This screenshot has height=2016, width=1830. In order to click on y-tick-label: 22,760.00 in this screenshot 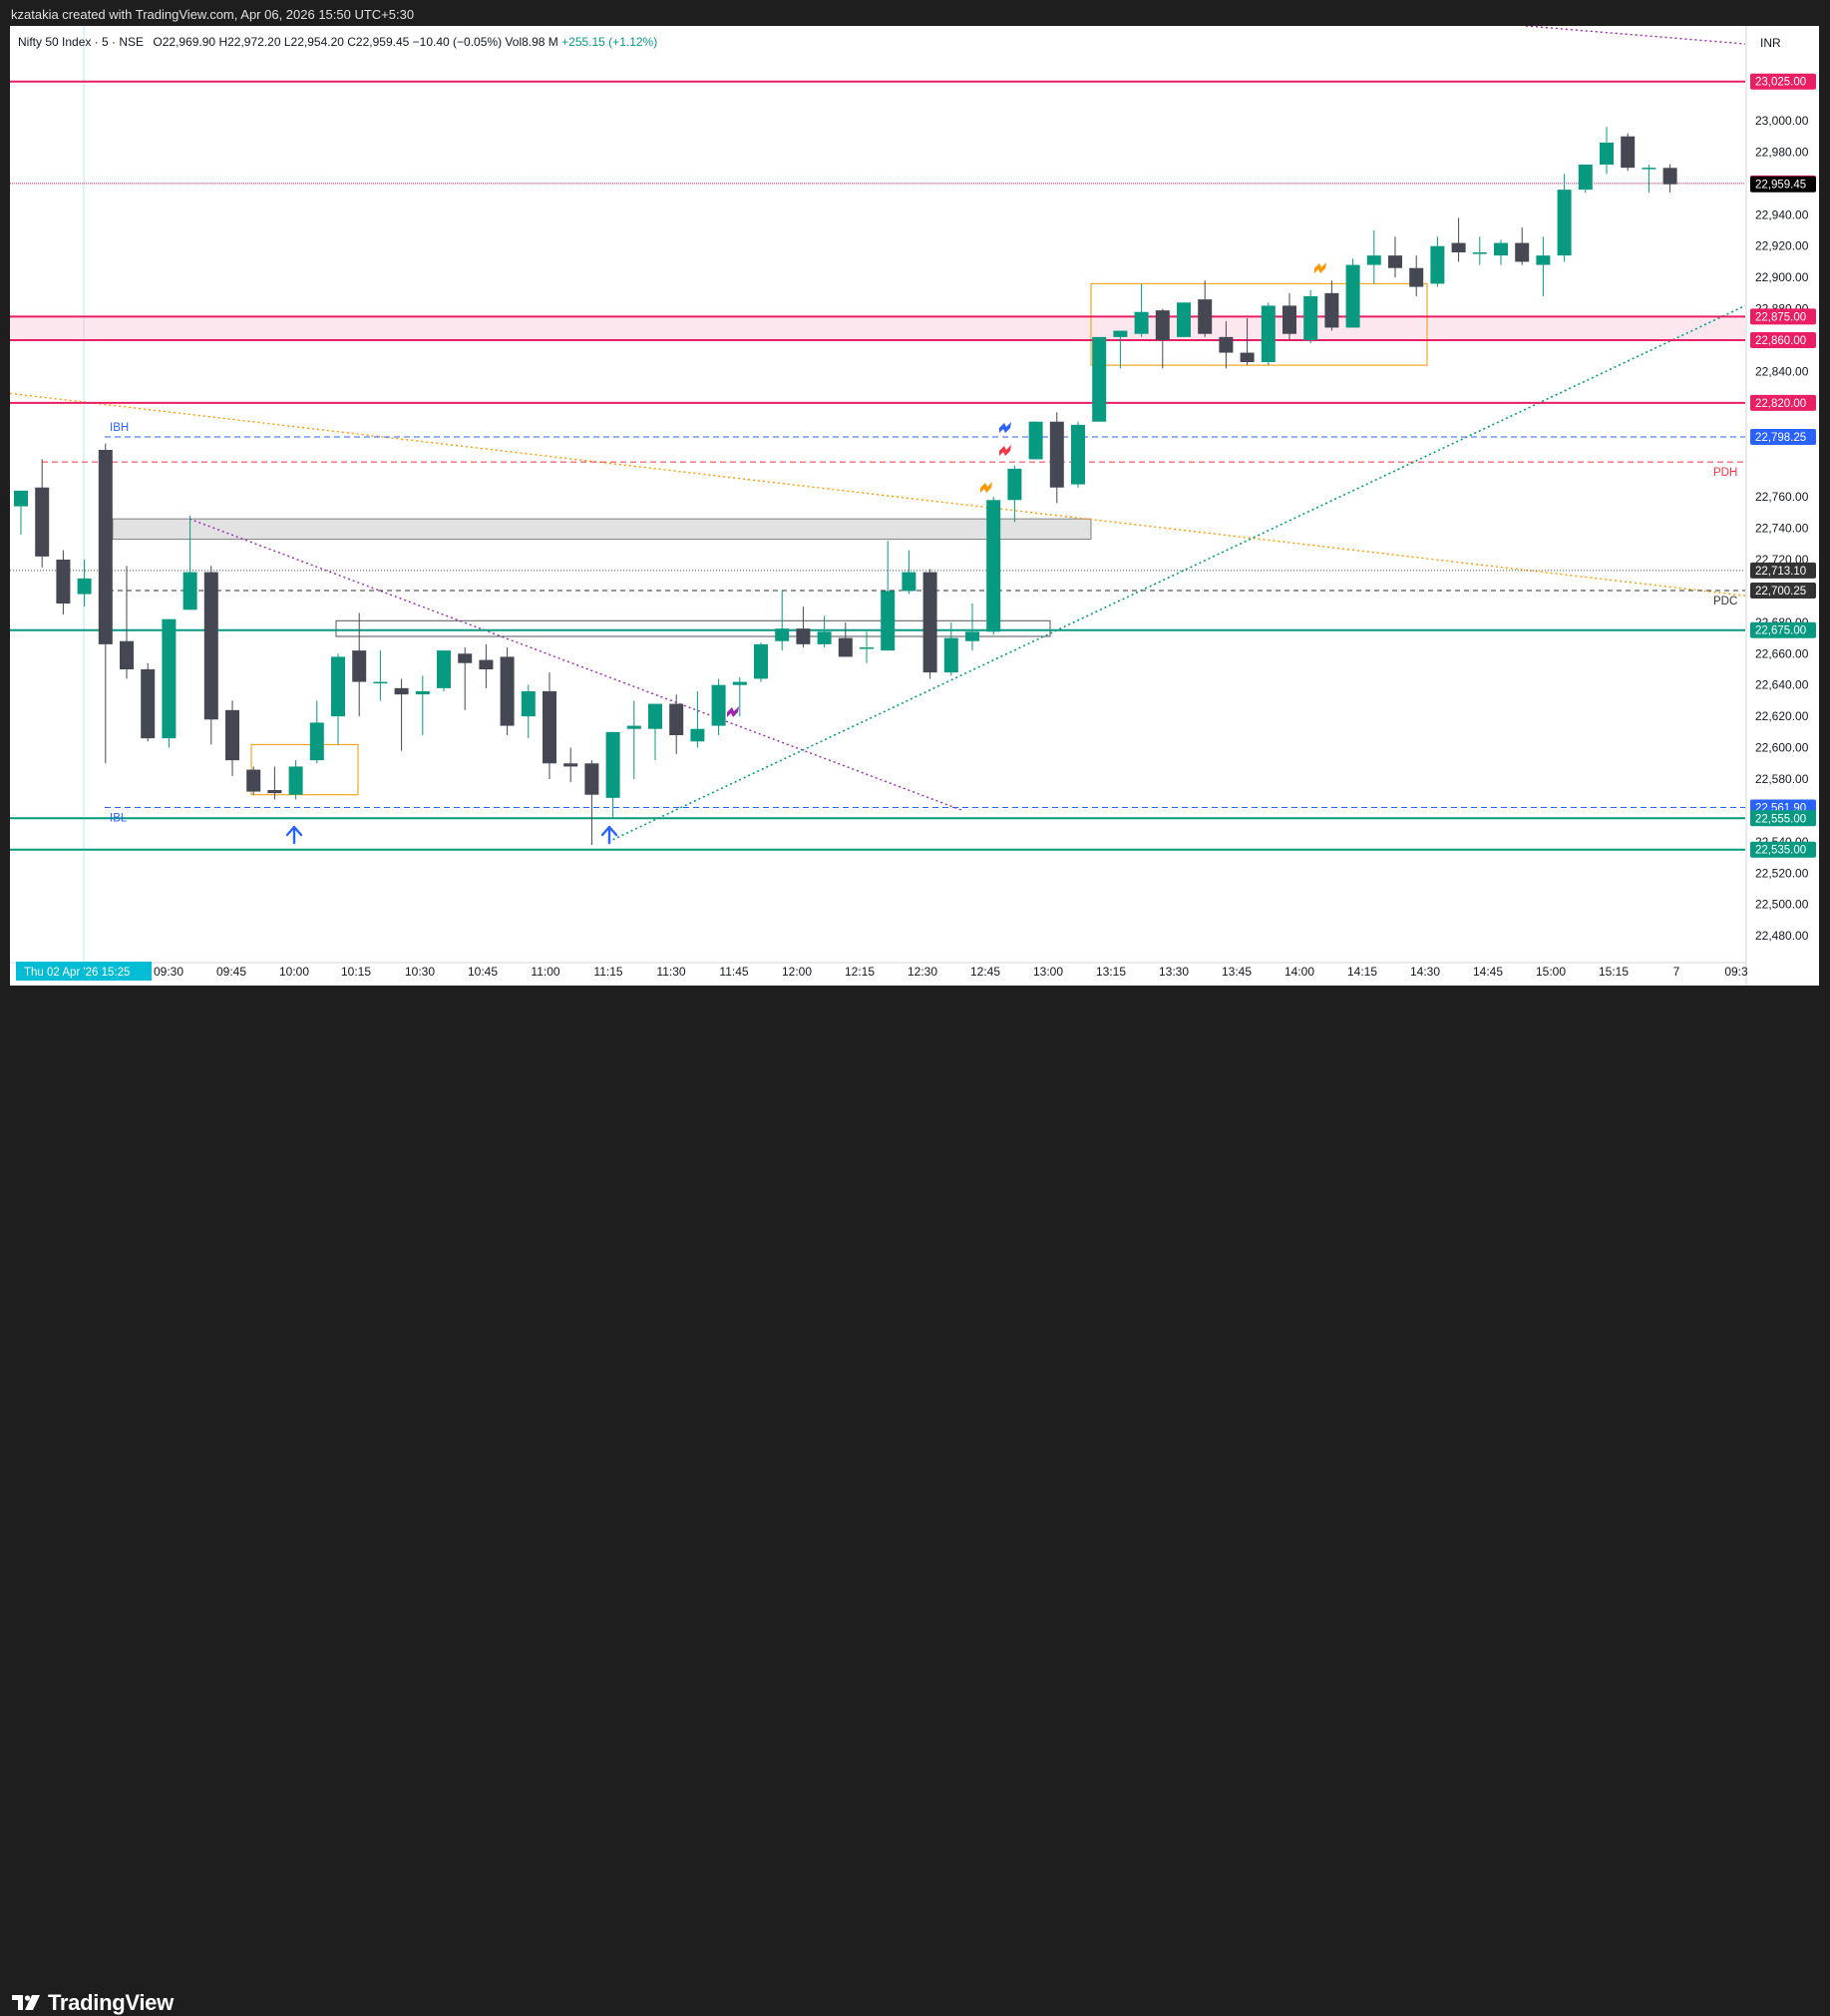, I will do `click(1782, 497)`.